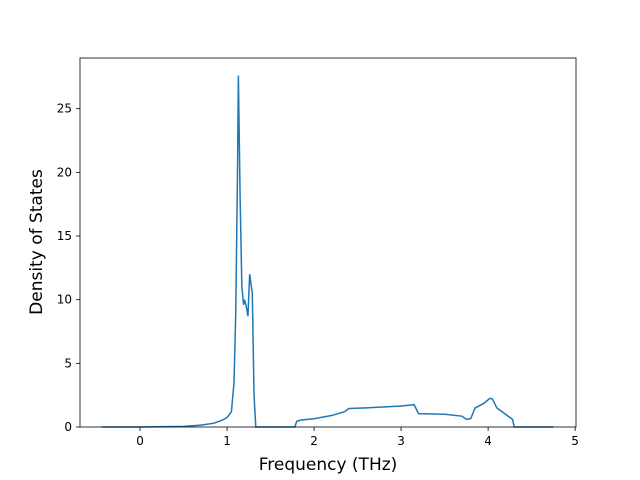 The height and width of the screenshot is (480, 640). I want to click on y-tick-label: 5, so click(68, 363).